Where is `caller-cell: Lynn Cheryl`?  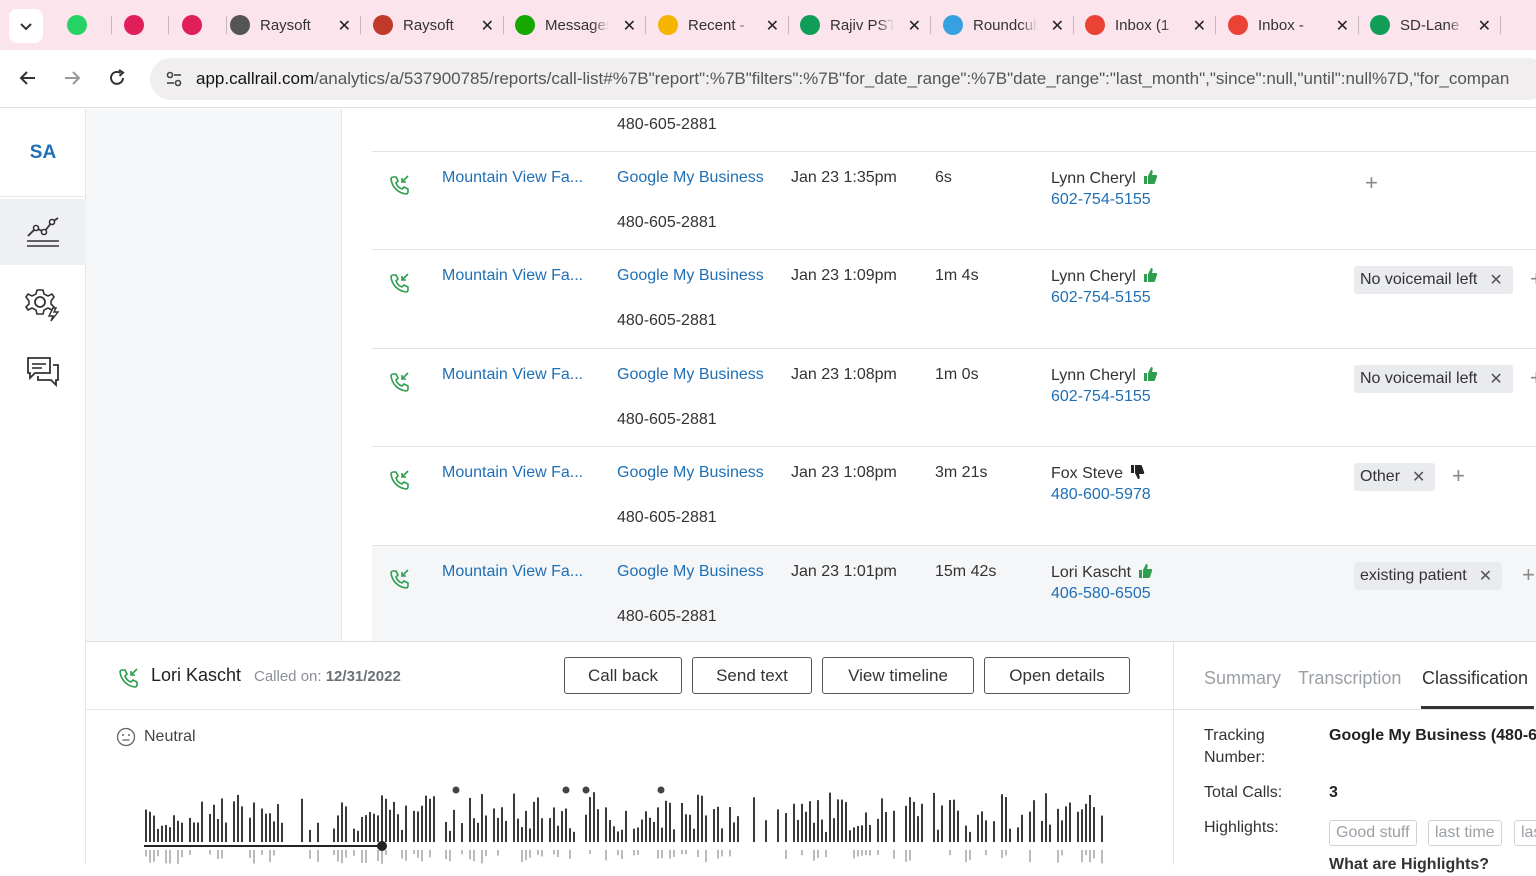 caller-cell: Lynn Cheryl is located at coordinates (1104, 376).